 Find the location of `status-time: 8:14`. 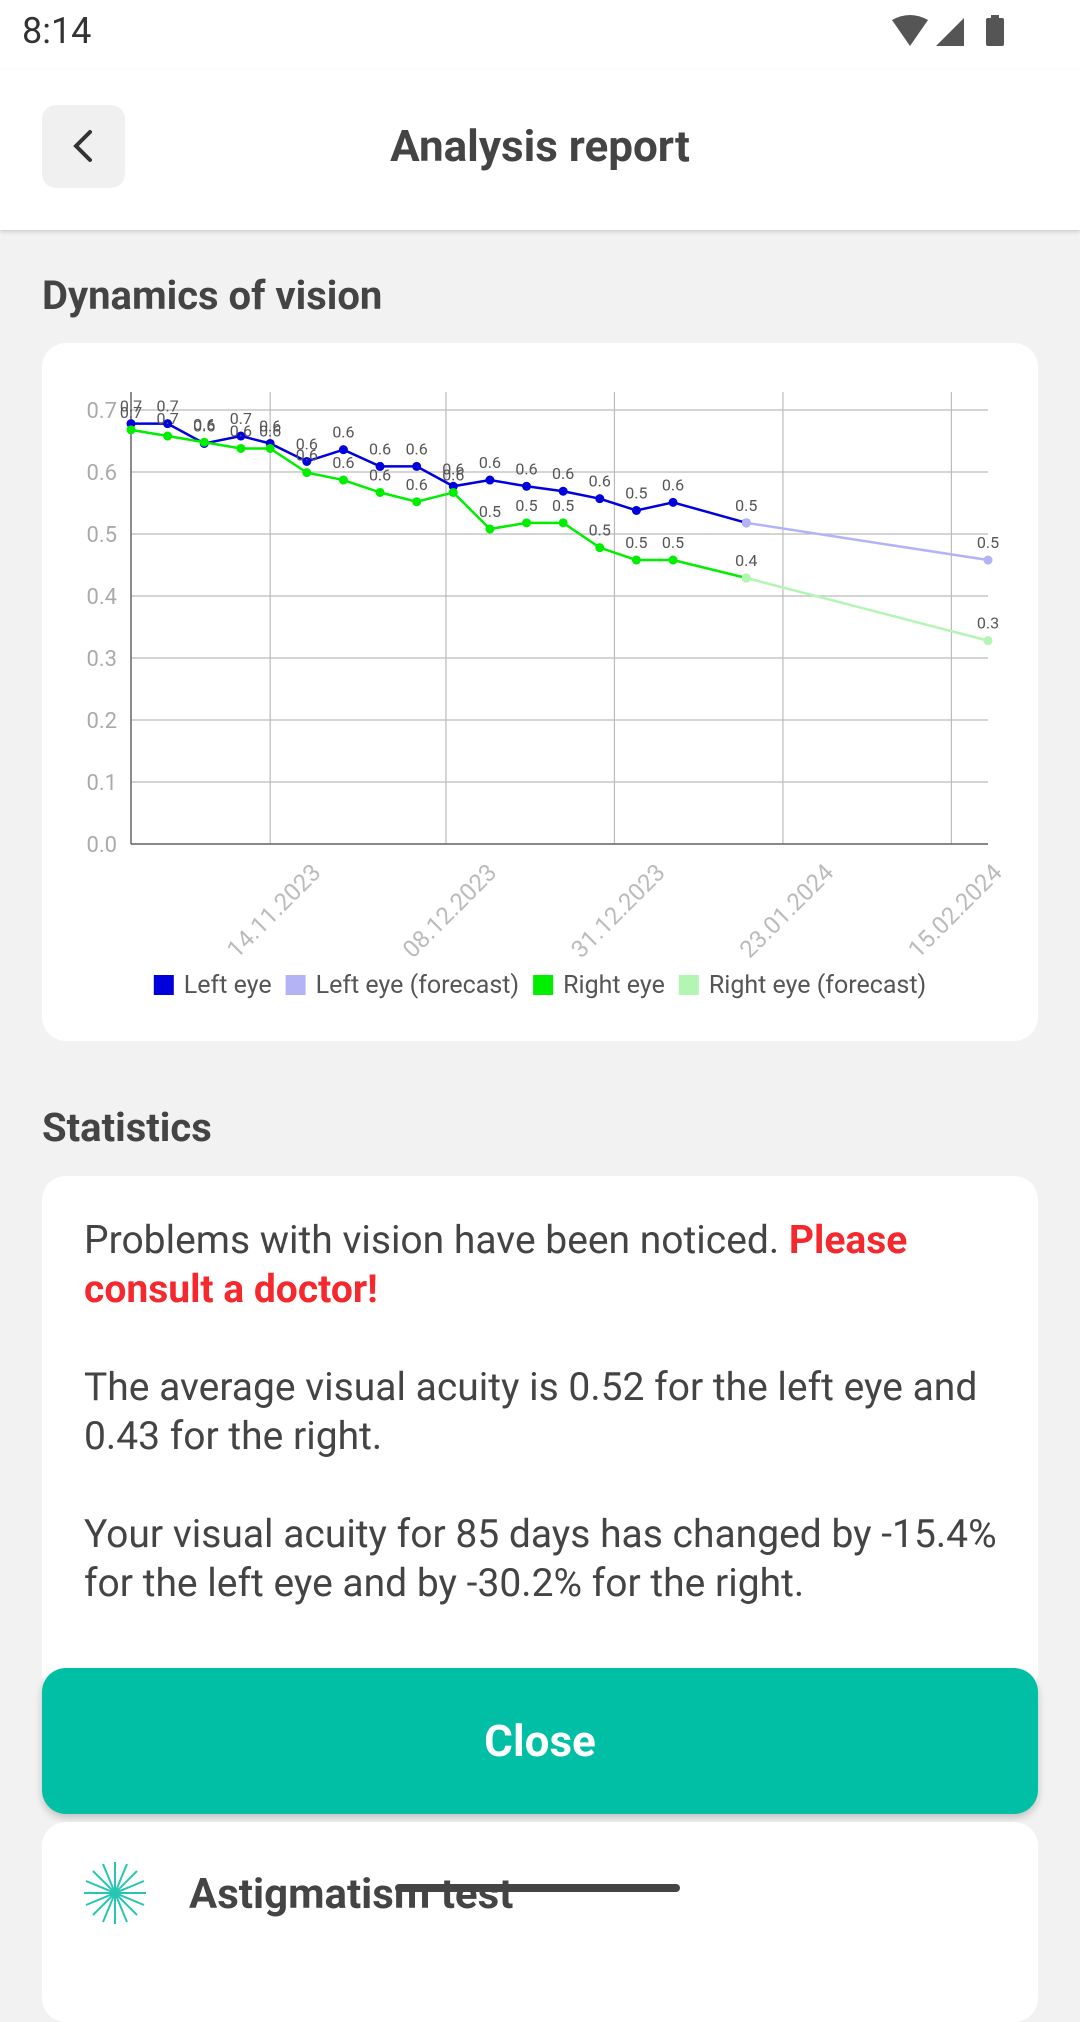

status-time: 8:14 is located at coordinates (57, 31).